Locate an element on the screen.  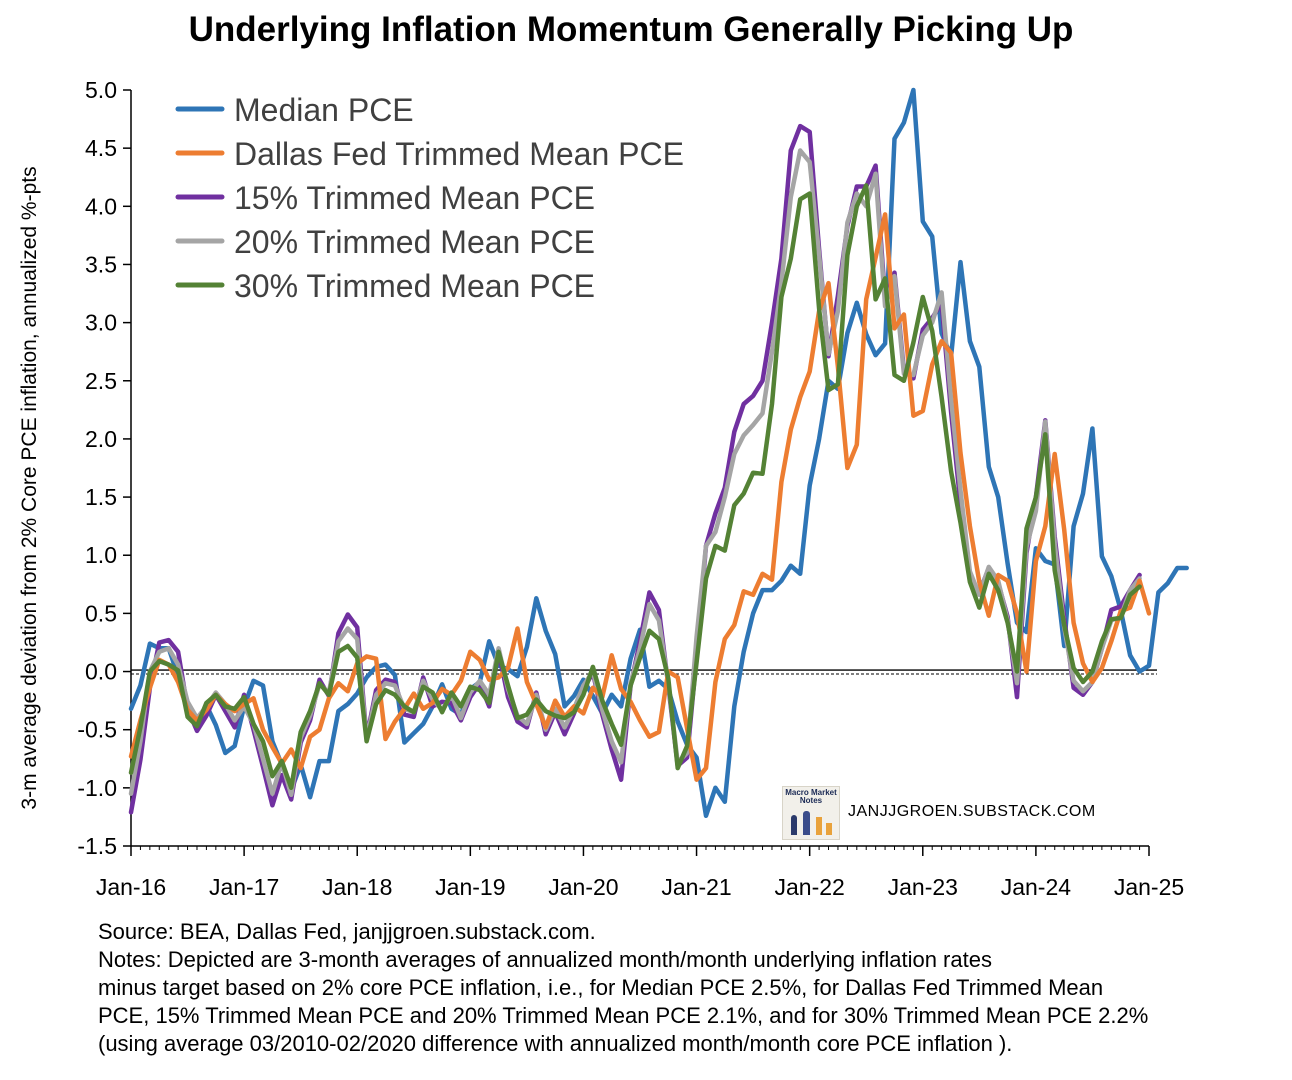
y-tick-label: 5.0 is located at coordinates (101, 90).